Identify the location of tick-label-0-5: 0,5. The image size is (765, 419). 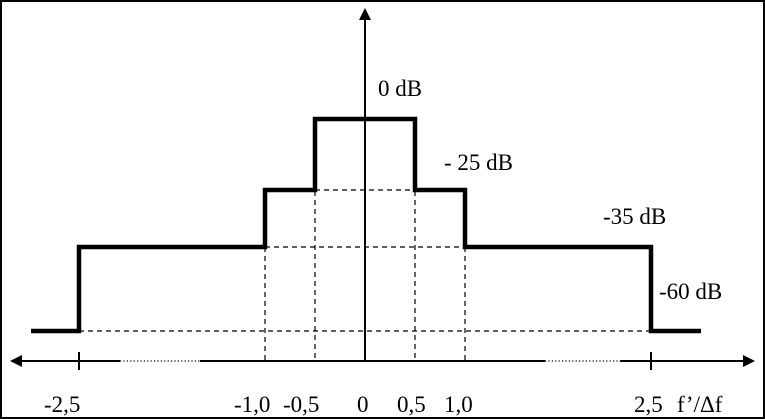
(411, 404).